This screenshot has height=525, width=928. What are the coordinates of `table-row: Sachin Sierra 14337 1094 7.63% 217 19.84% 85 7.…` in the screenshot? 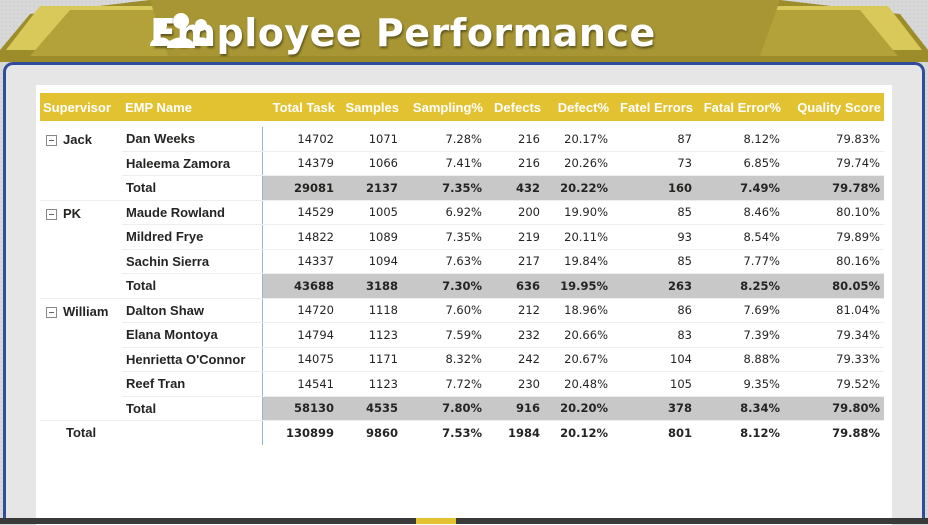 It's located at (462, 261).